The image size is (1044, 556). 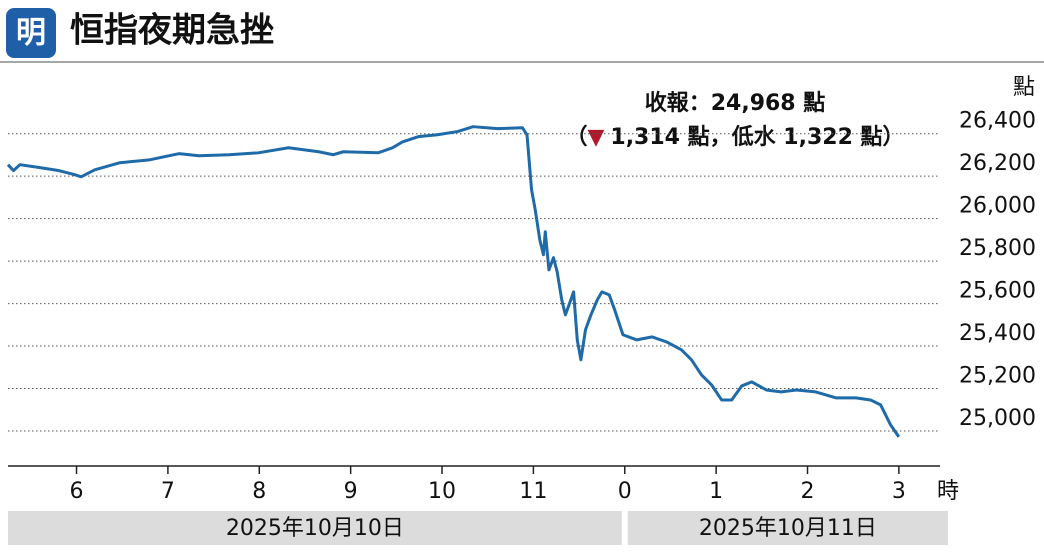 I want to click on chart-title: 恒指夜期急挫, so click(x=172, y=31).